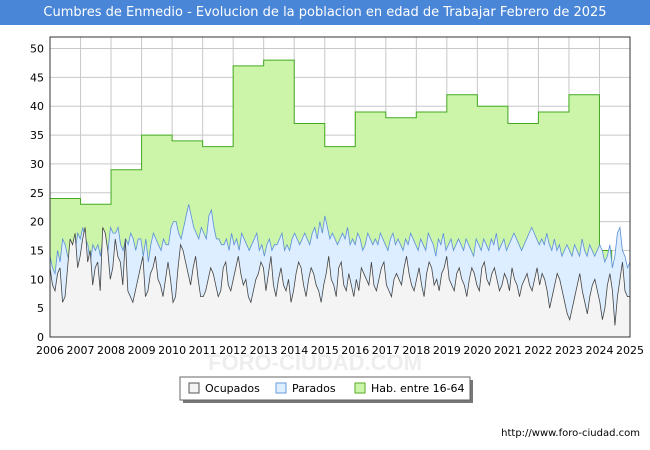 This screenshot has width=650, height=450. I want to click on y-tick-label: 10, so click(37, 279).